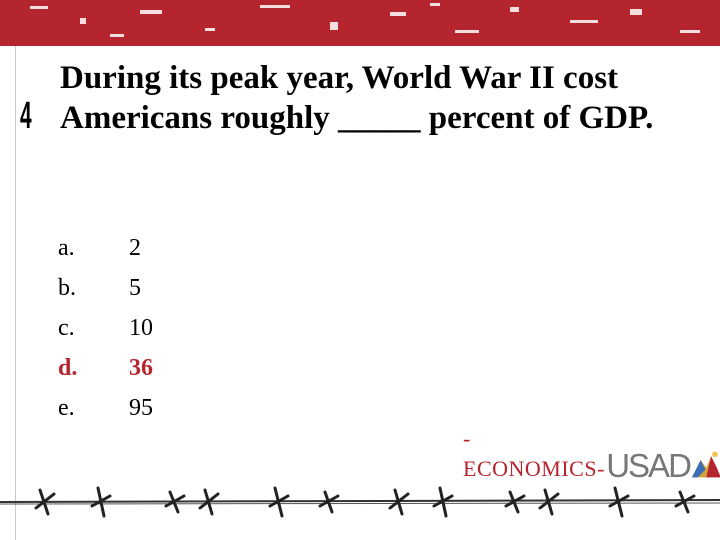 The image size is (720, 540). What do you see at coordinates (705, 463) in the screenshot?
I see `mountain-logo-icon` at bounding box center [705, 463].